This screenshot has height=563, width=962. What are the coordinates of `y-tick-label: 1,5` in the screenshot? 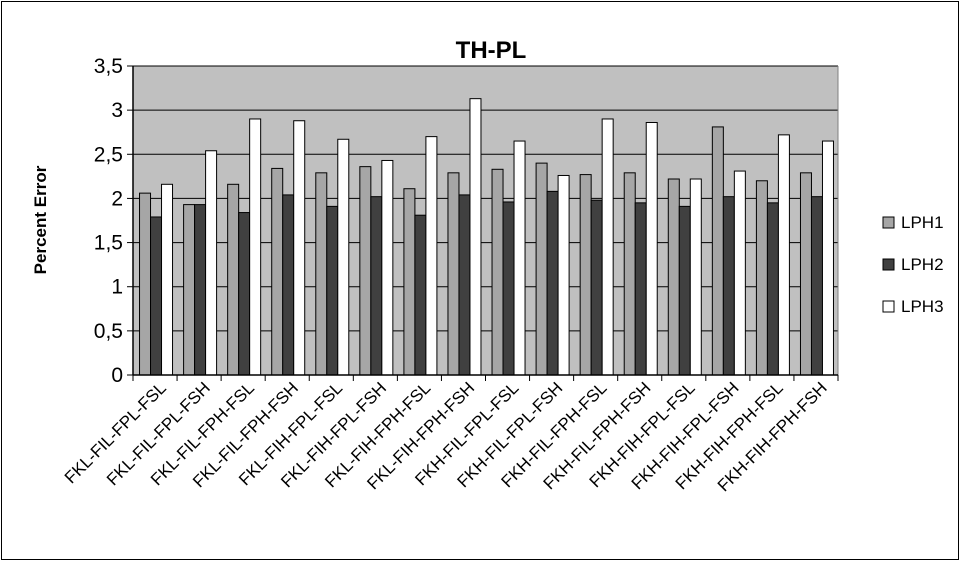 It's located at (108, 243).